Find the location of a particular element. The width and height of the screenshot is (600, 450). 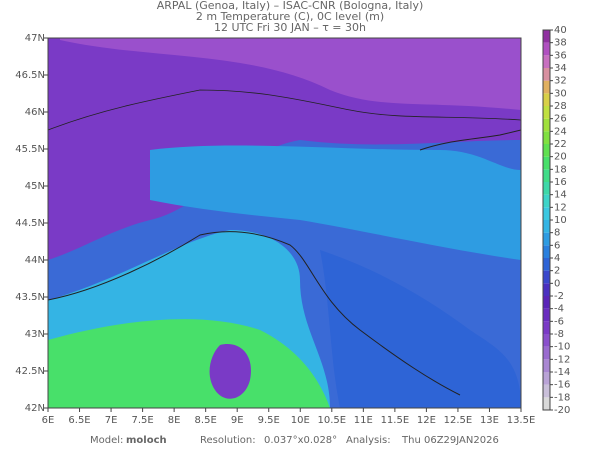

y-tick-label: 44N is located at coordinates (35, 260).